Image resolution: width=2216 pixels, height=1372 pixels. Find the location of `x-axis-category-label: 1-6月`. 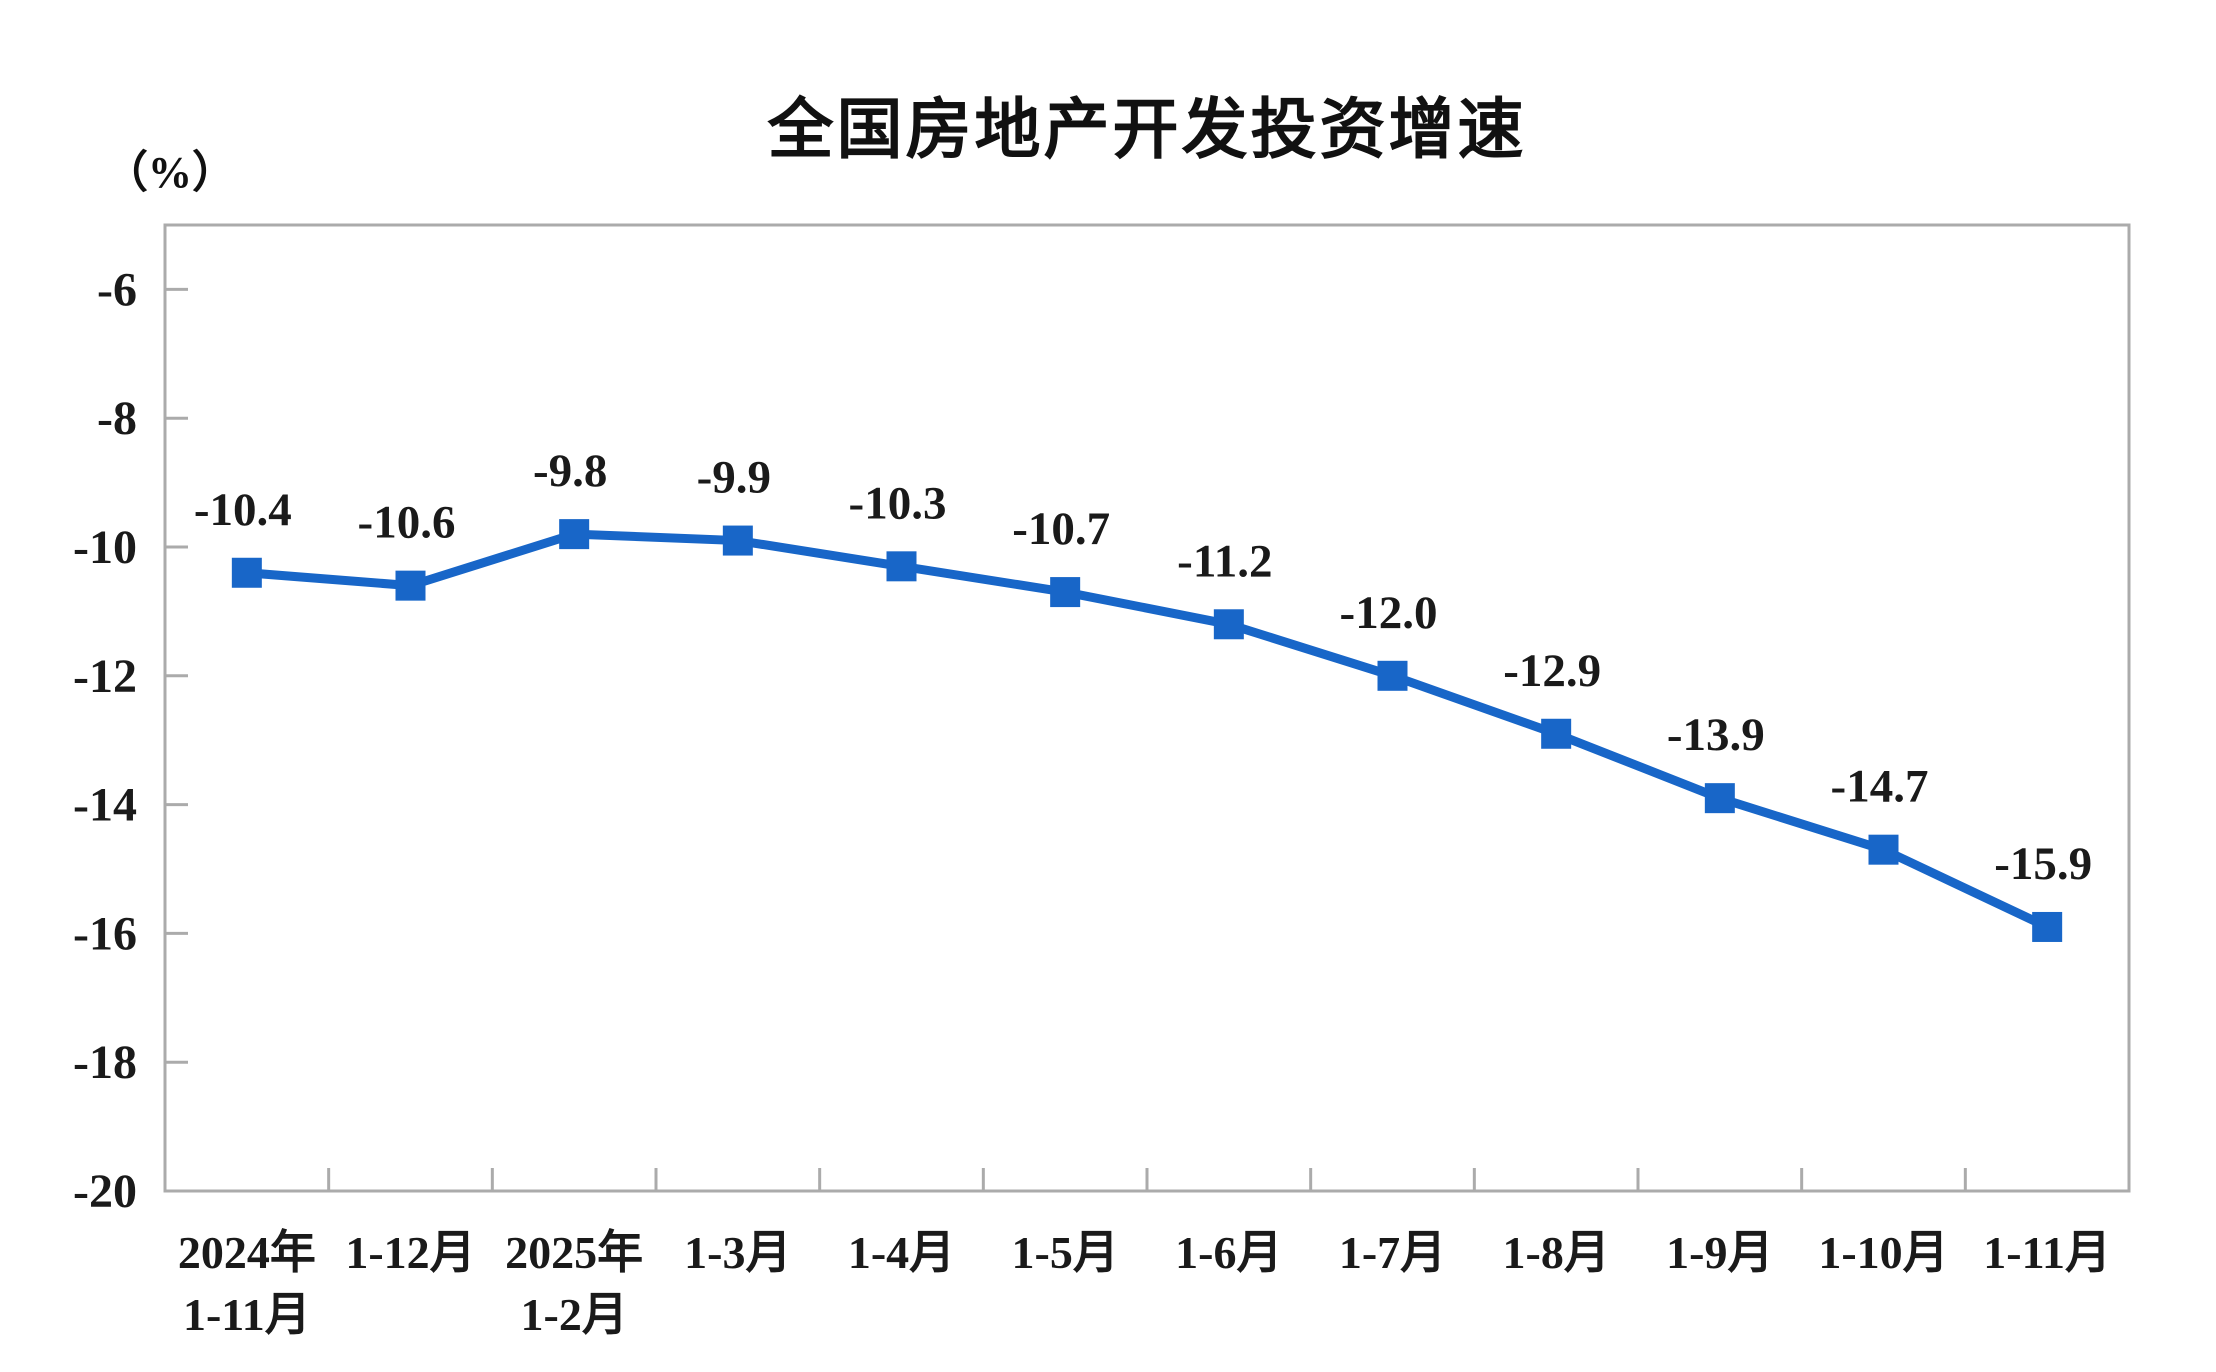

x-axis-category-label: 1-6月 is located at coordinates (1228, 1252).